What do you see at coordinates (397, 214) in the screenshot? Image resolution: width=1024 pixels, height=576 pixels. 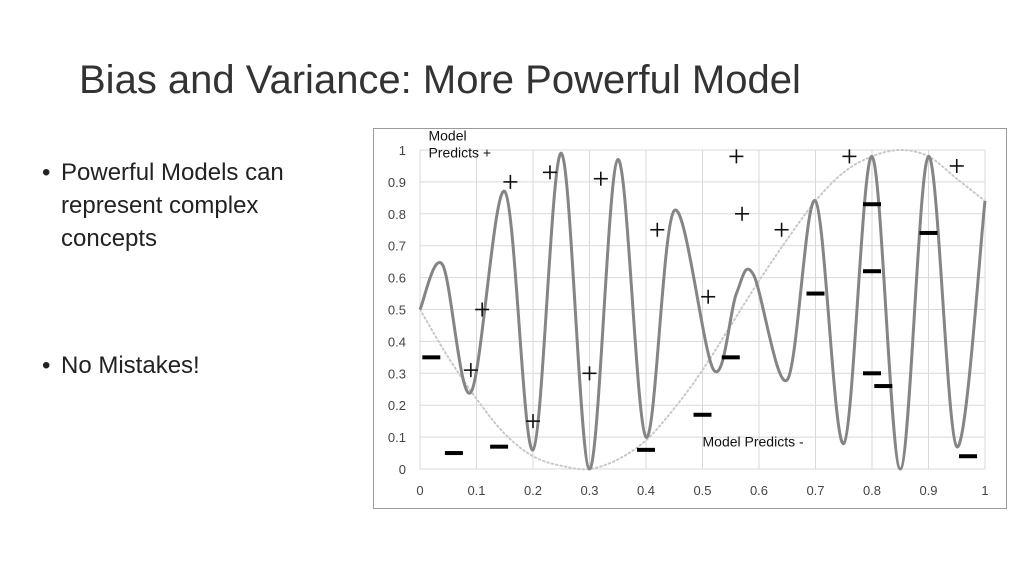 I see `y-tick-label: 0.8` at bounding box center [397, 214].